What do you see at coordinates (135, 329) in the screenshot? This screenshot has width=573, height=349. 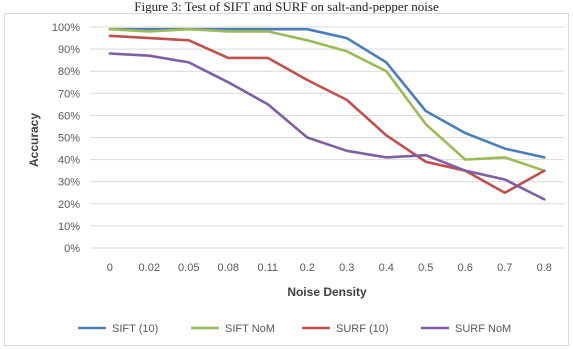 I see `legend-label: SIFT (10)` at bounding box center [135, 329].